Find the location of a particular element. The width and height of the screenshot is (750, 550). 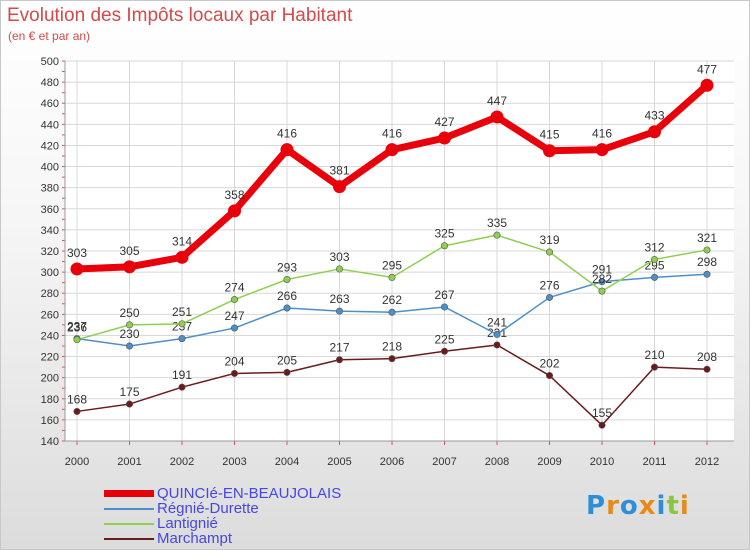

y-tick-label: 440 is located at coordinates (50, 125).